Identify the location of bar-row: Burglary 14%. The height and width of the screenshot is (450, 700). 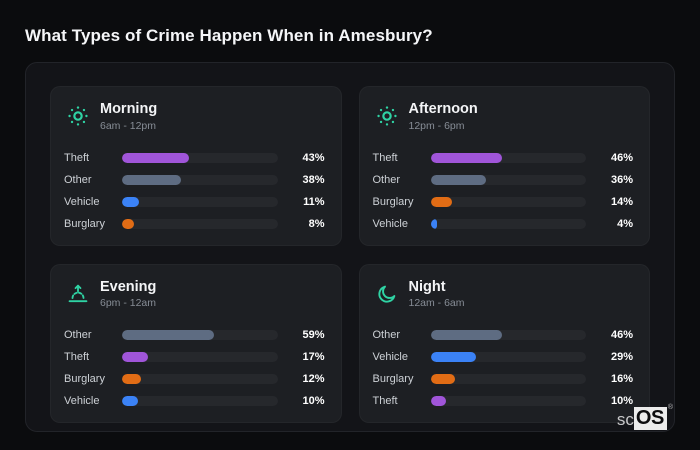
(503, 202).